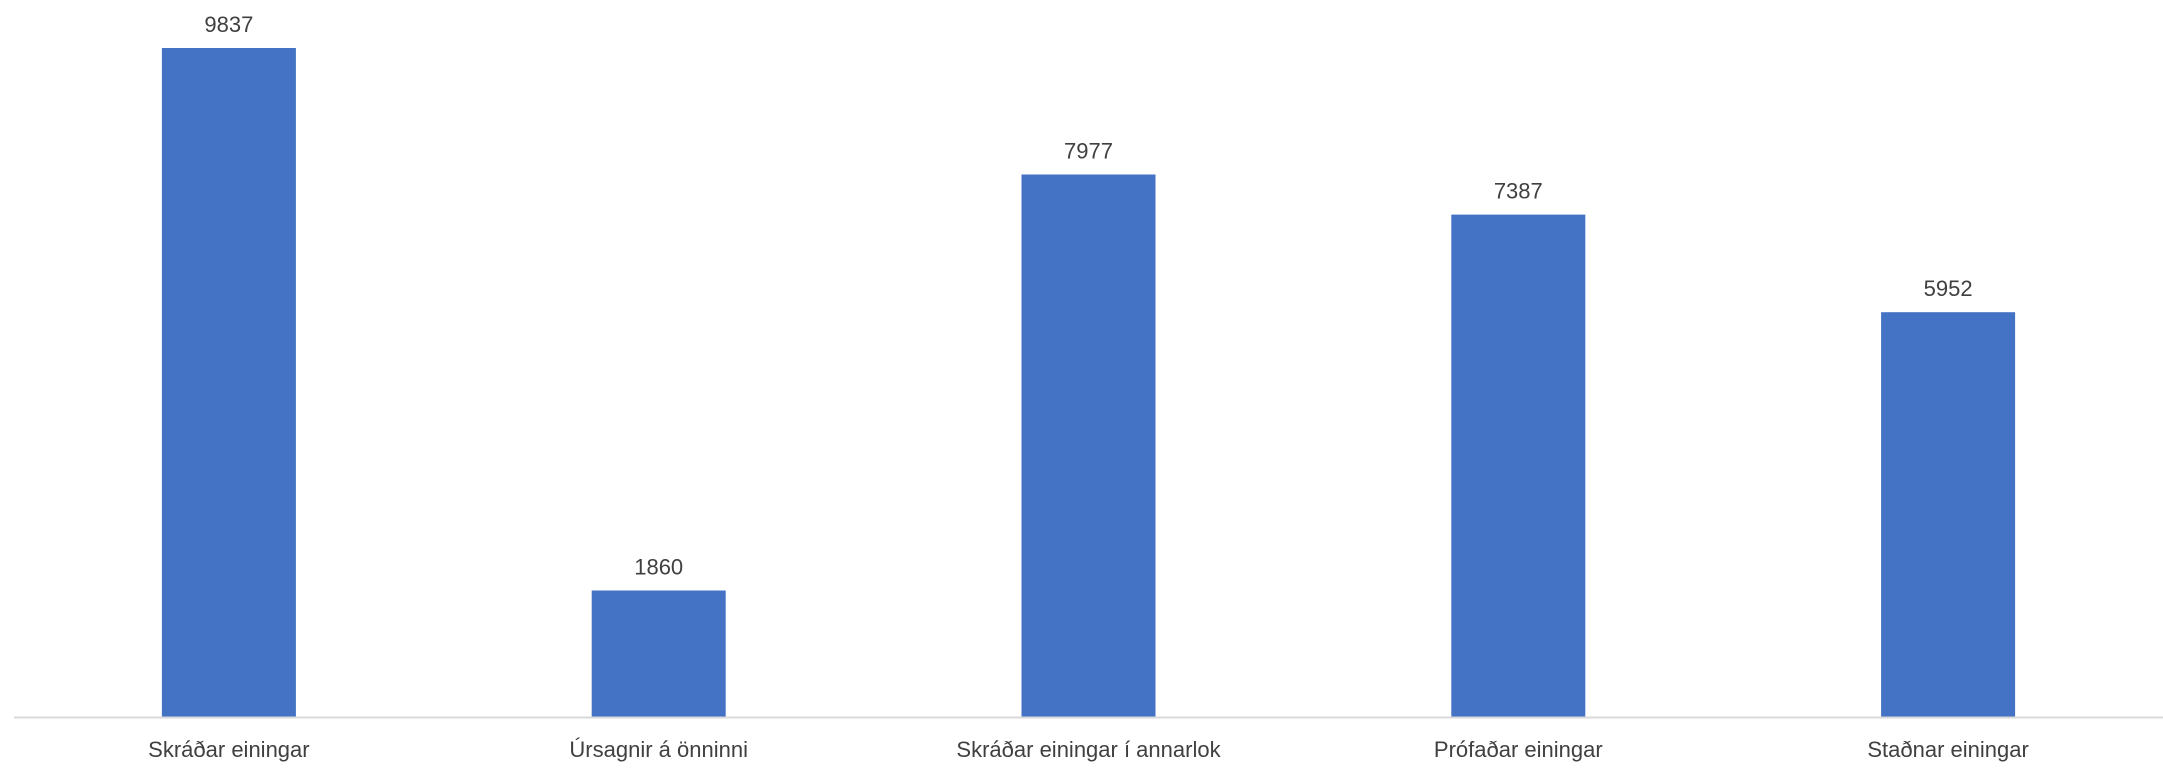 Image resolution: width=2163 pixels, height=772 pixels. I want to click on category-label-5: Staðnar einingar, so click(1947, 749).